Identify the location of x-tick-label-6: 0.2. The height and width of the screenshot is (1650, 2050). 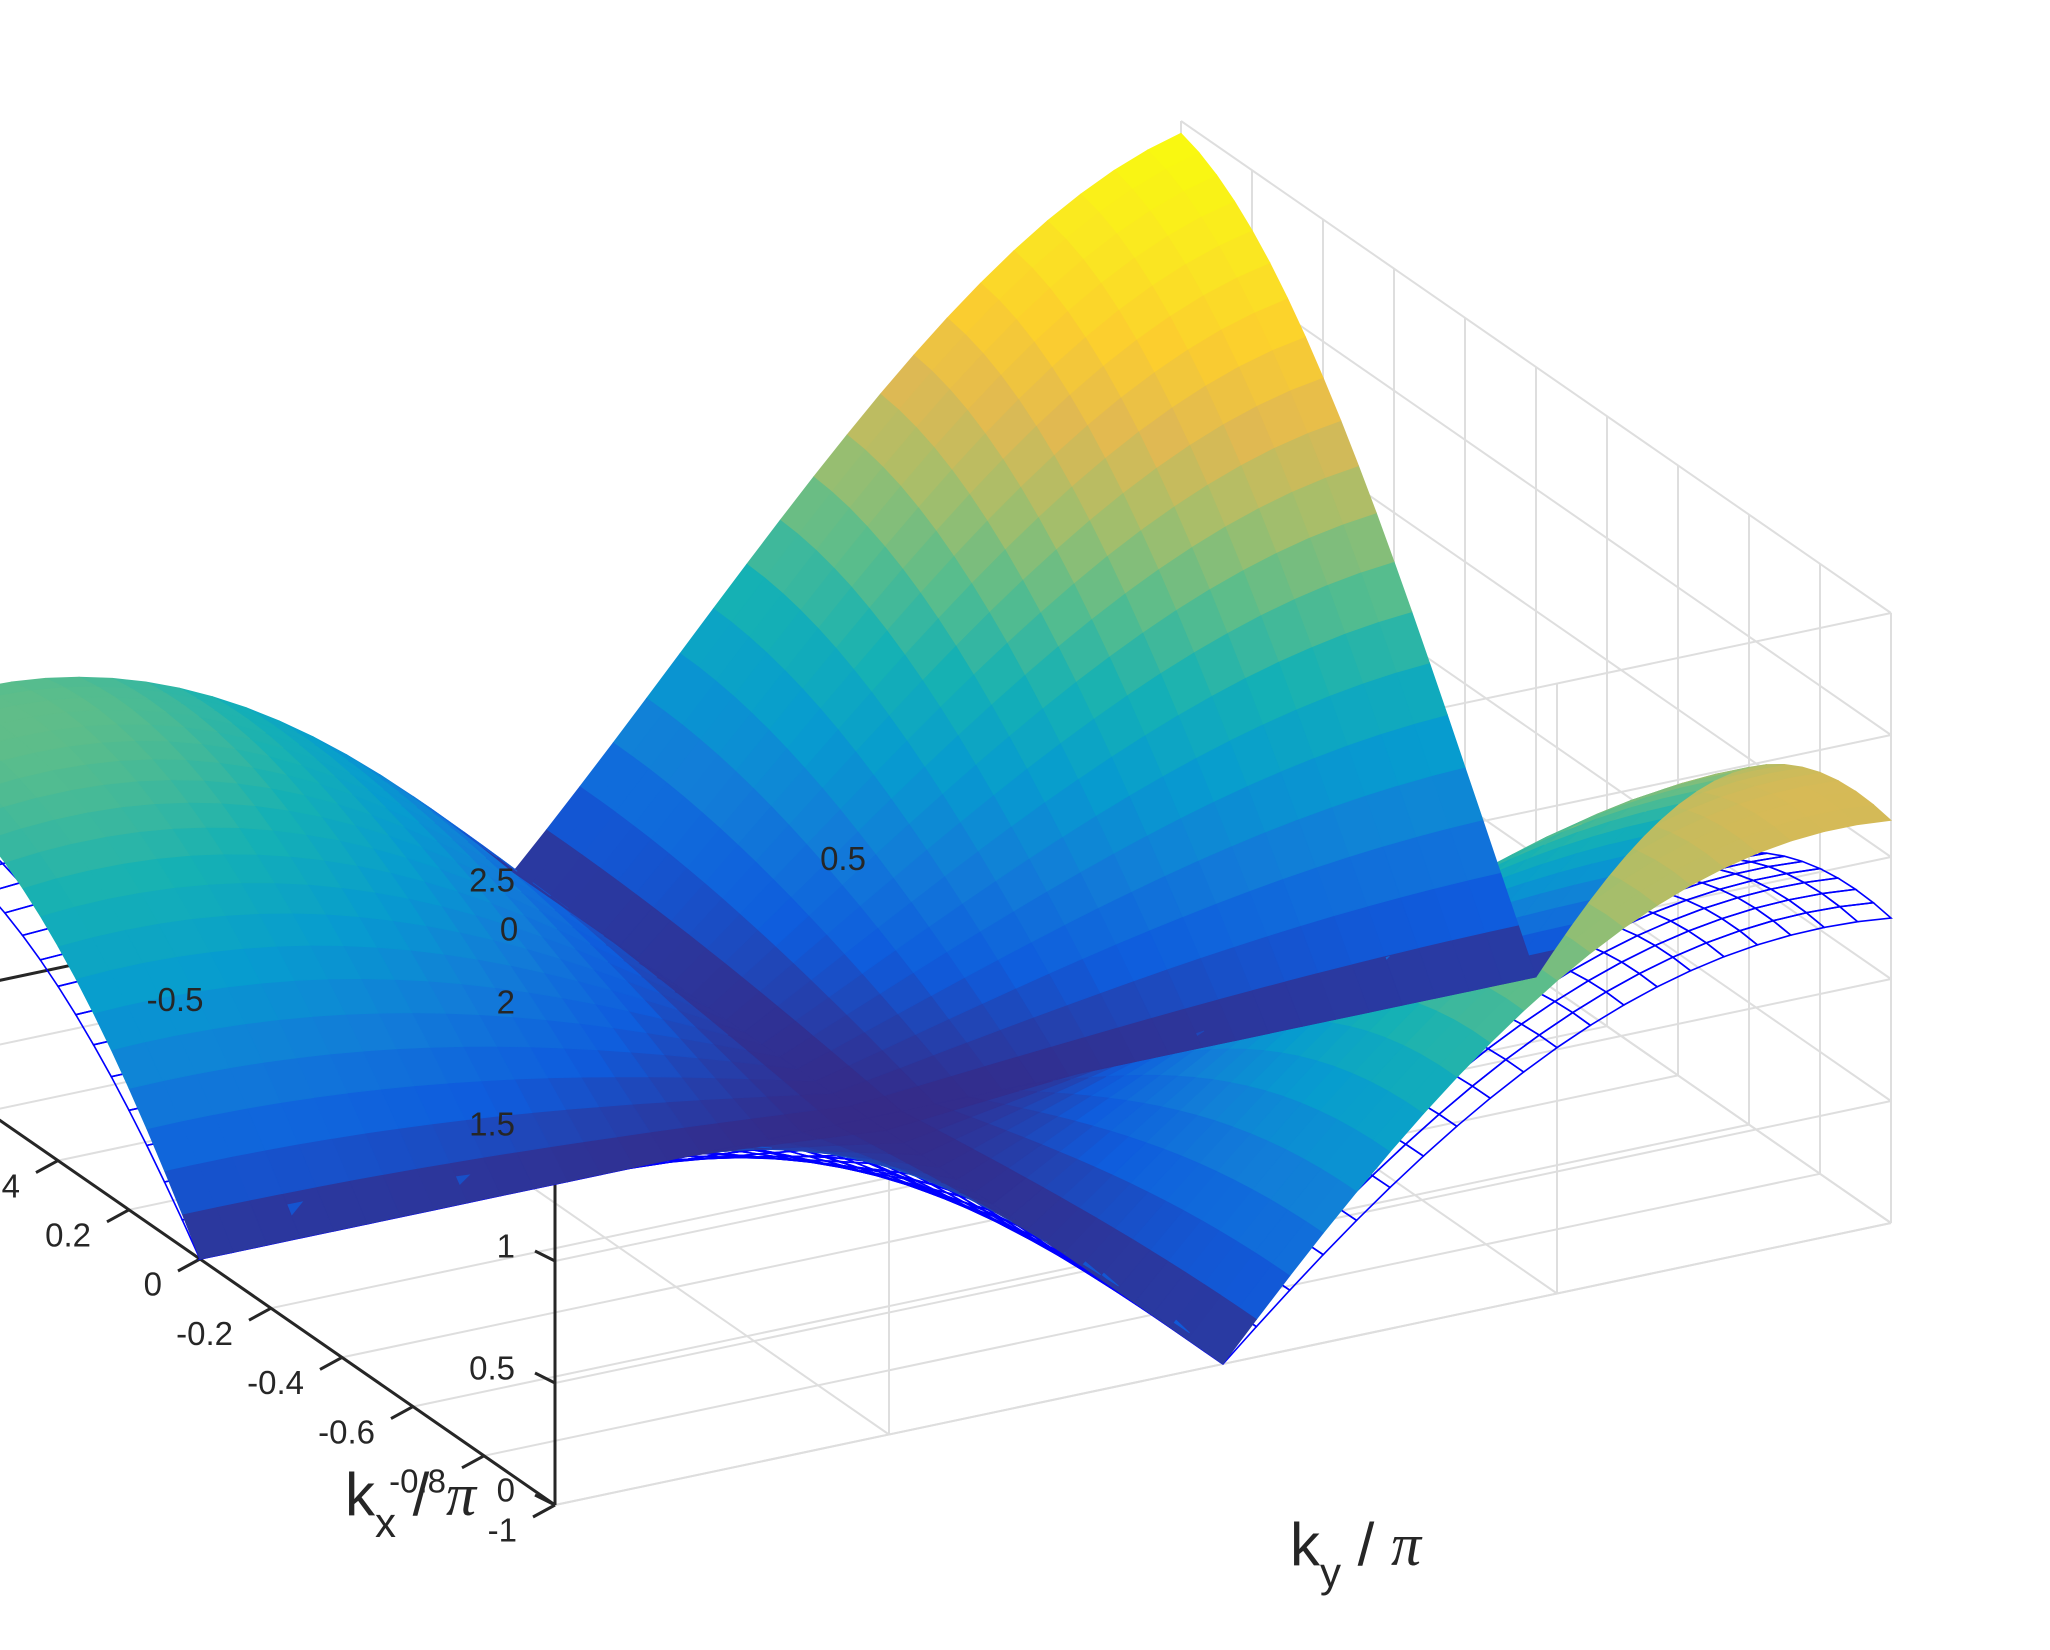
(68, 1235).